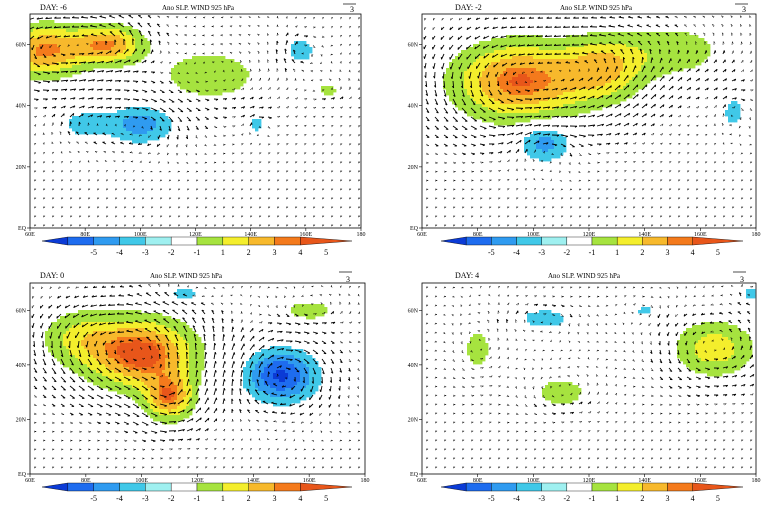  Describe the element at coordinates (53, 7) in the screenshot. I see `panel-day-label: DAY: -6` at that location.